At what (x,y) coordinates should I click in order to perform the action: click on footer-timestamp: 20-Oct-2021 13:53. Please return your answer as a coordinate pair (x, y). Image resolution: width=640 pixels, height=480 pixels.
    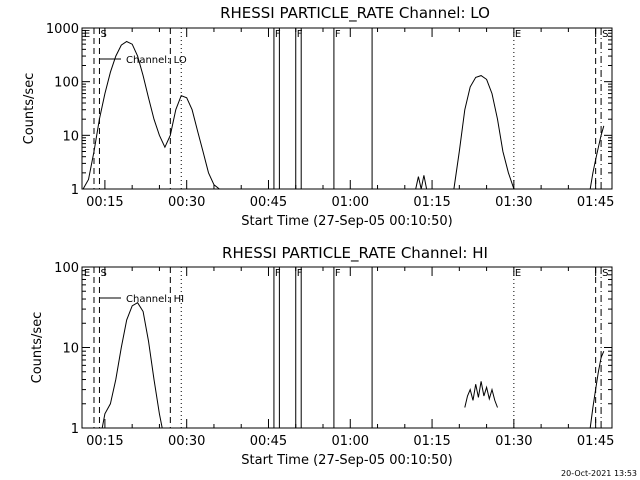
    Looking at the image, I should click on (599, 473).